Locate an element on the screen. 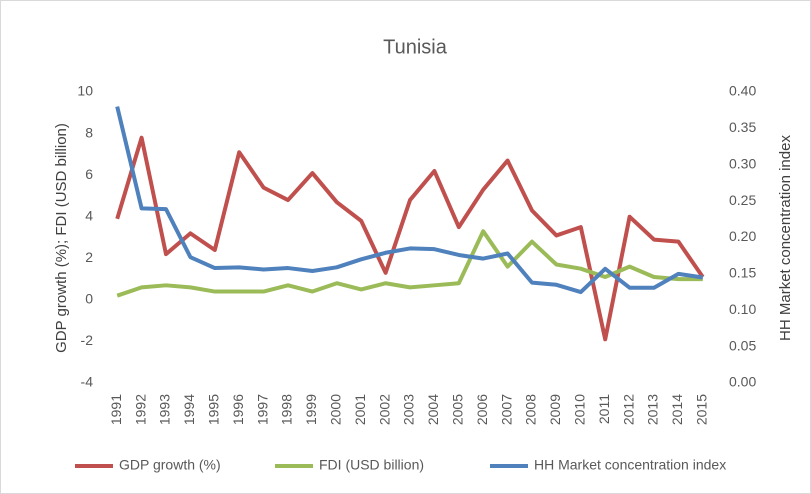 This screenshot has height=494, width=811. x-tick-label: 2012 is located at coordinates (628, 409).